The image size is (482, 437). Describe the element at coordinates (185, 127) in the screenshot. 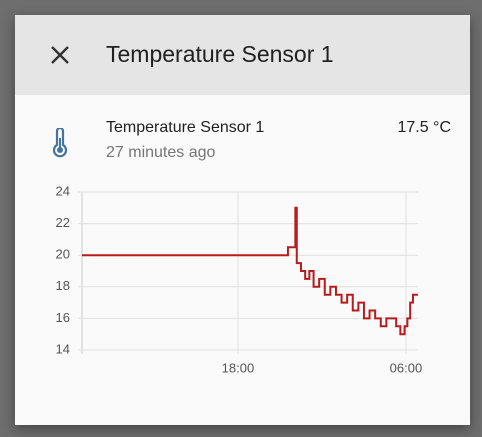

I see `entity-name: Temperature Sensor 1` at that location.